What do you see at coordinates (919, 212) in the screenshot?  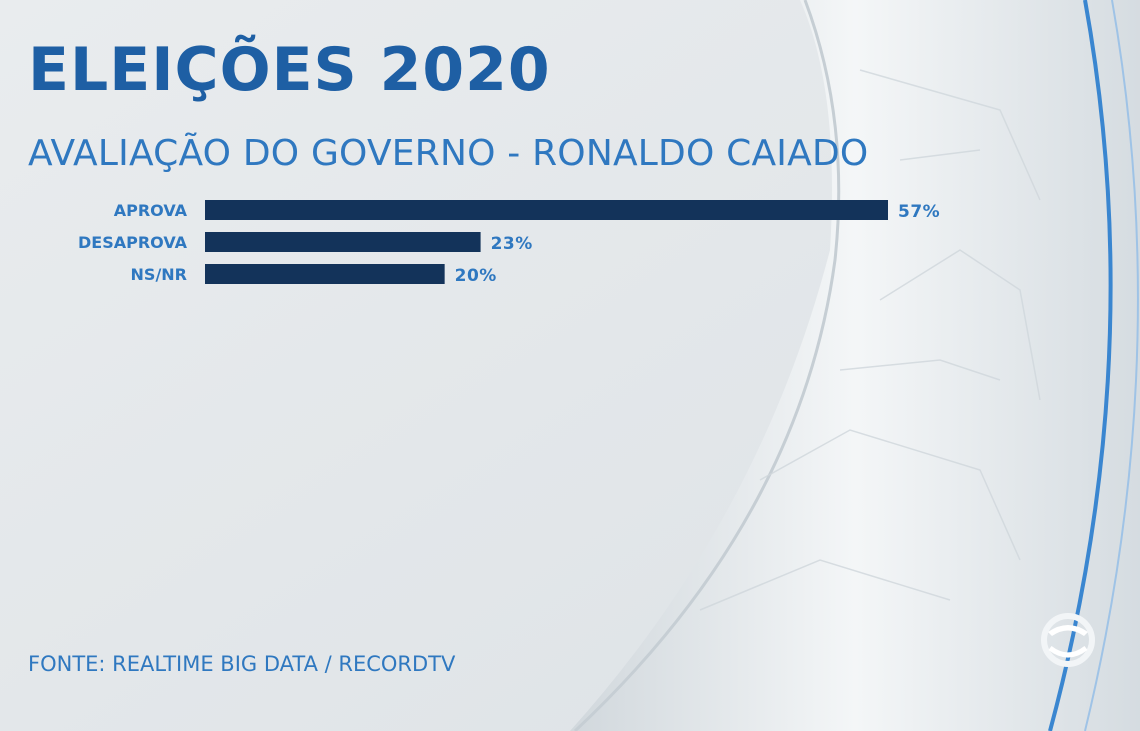 I see `value-label-aprova: 57%` at bounding box center [919, 212].